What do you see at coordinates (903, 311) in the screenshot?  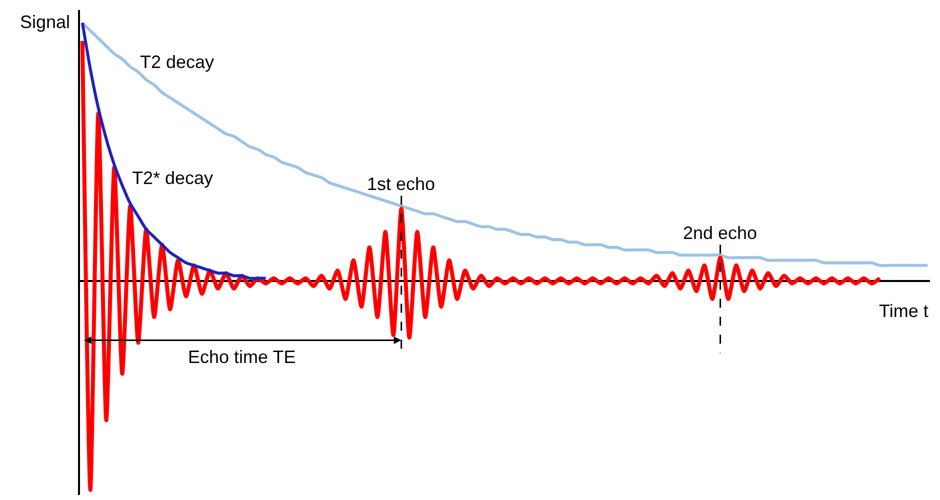 I see `x-axis-title: Time t` at bounding box center [903, 311].